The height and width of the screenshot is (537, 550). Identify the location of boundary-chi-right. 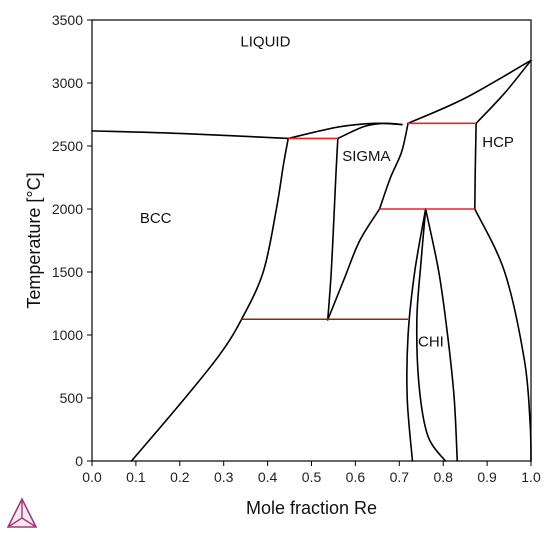
(441, 335).